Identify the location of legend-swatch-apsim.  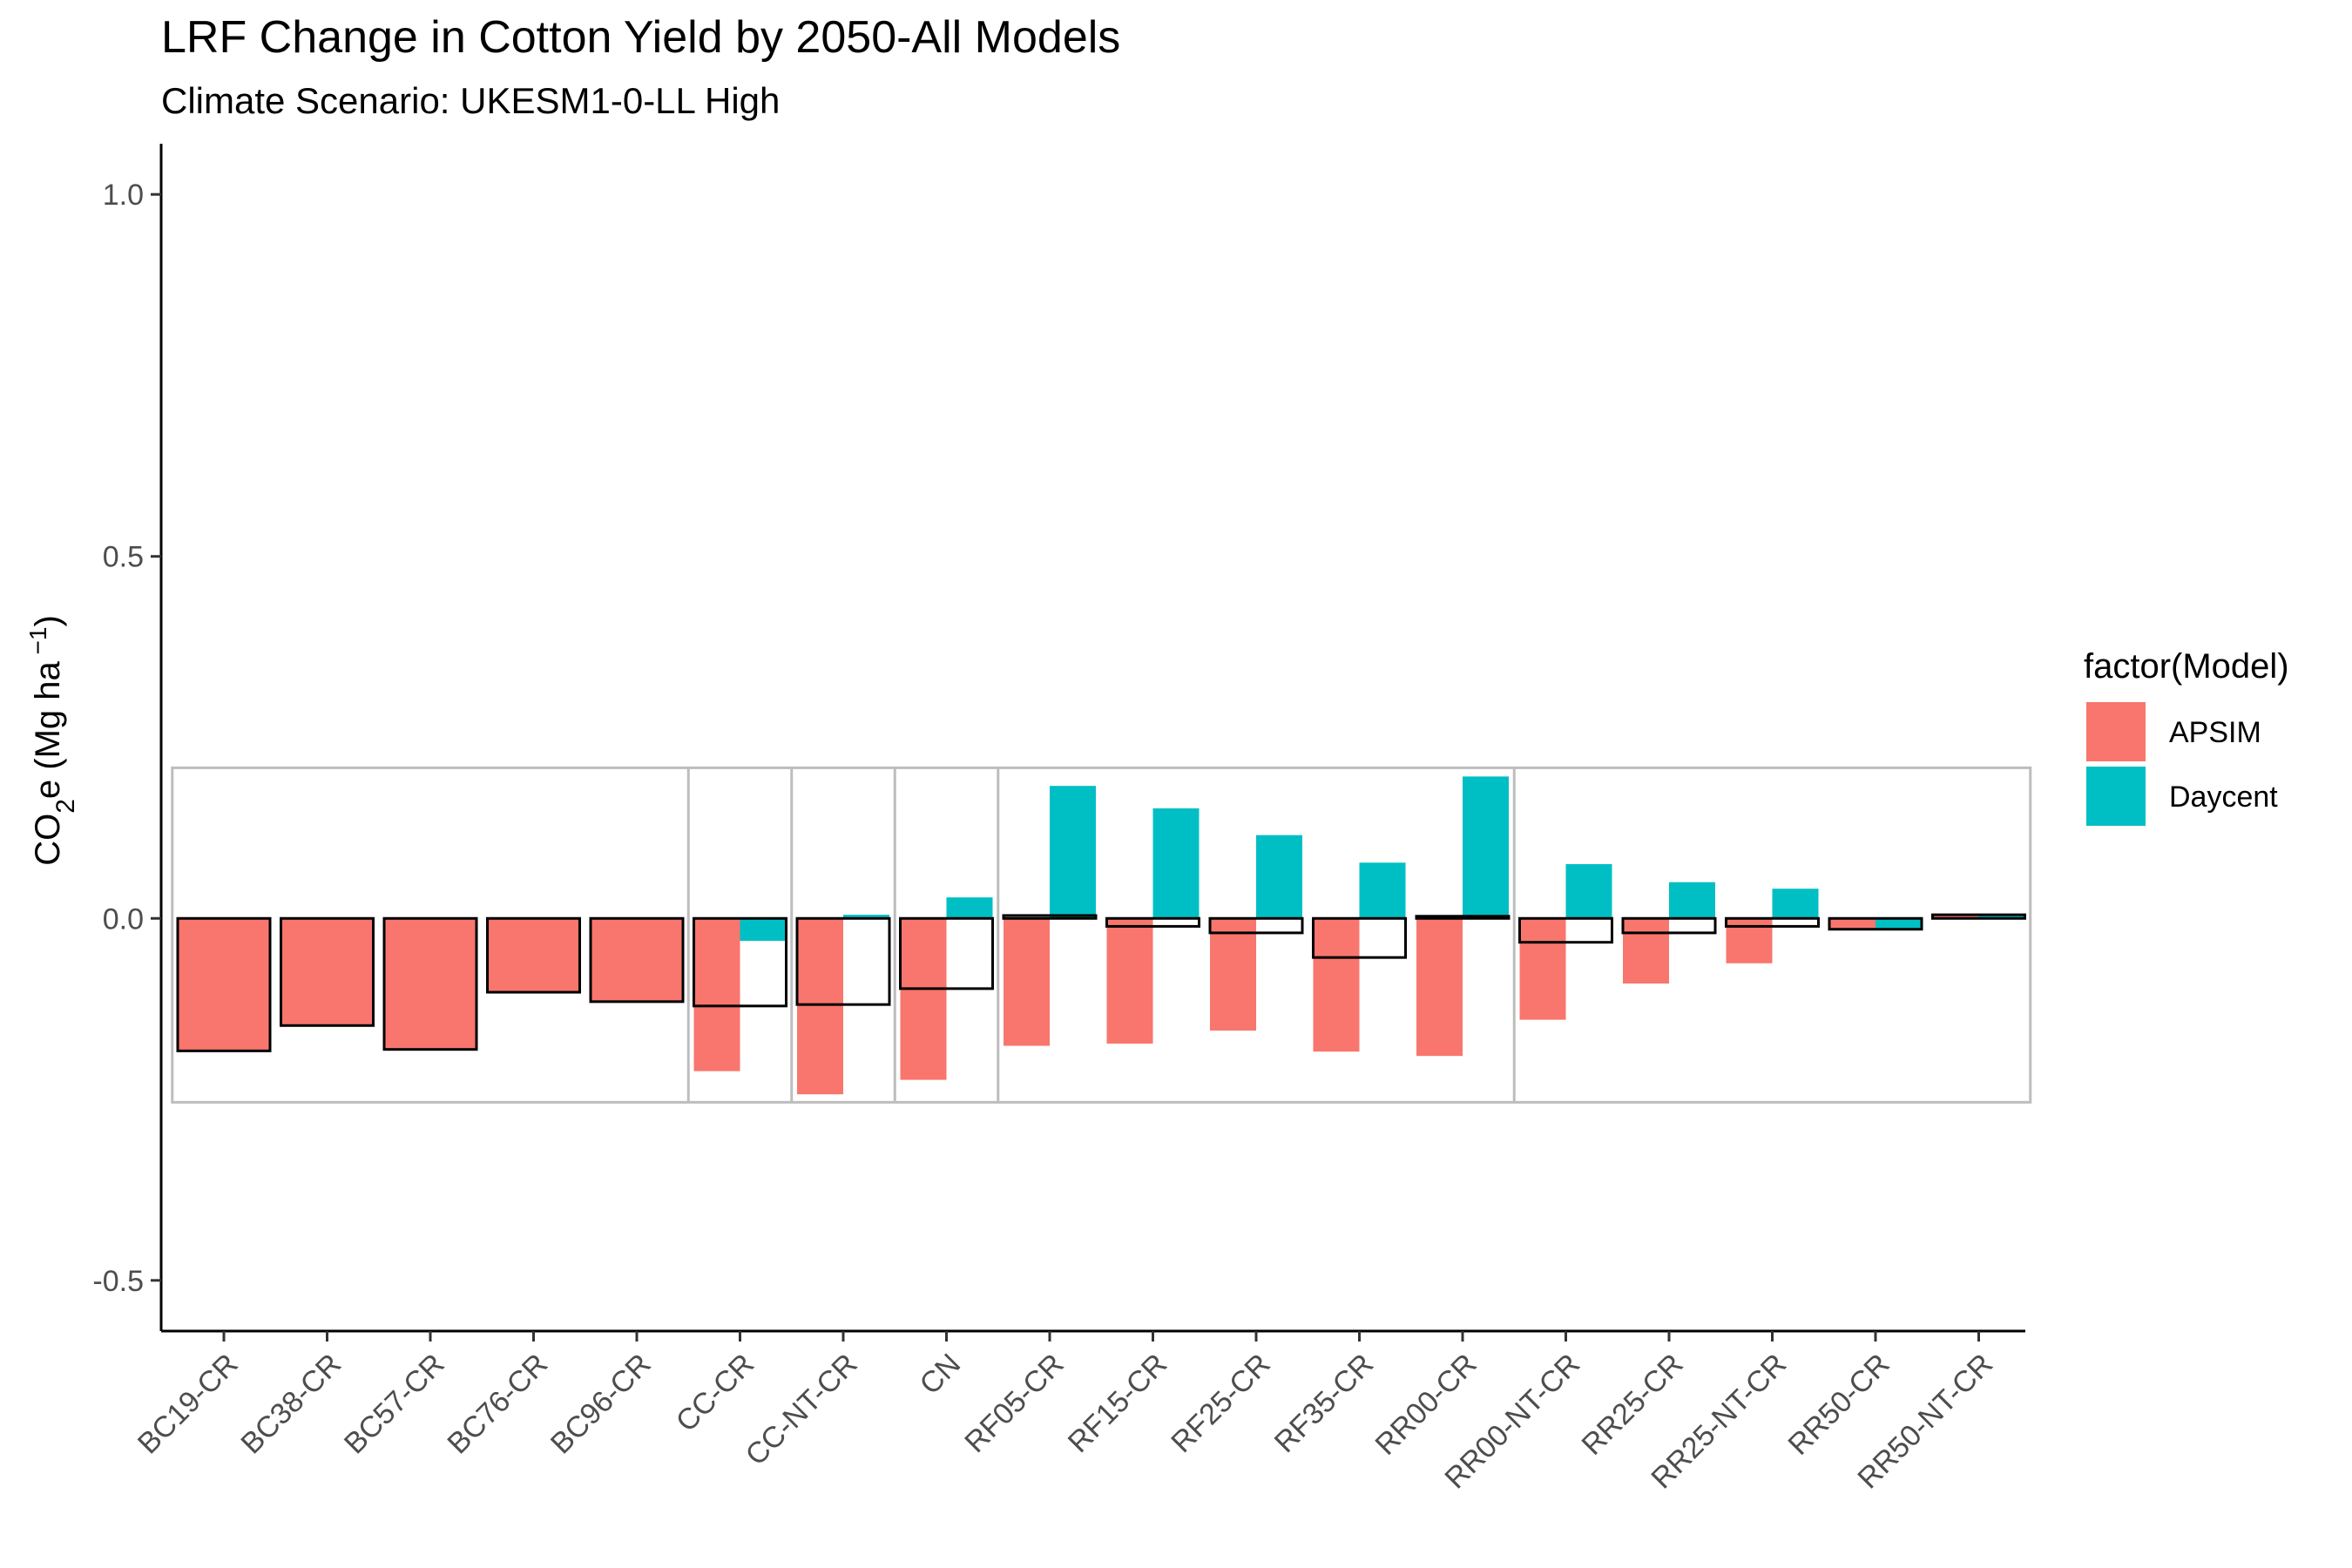
(2116, 731).